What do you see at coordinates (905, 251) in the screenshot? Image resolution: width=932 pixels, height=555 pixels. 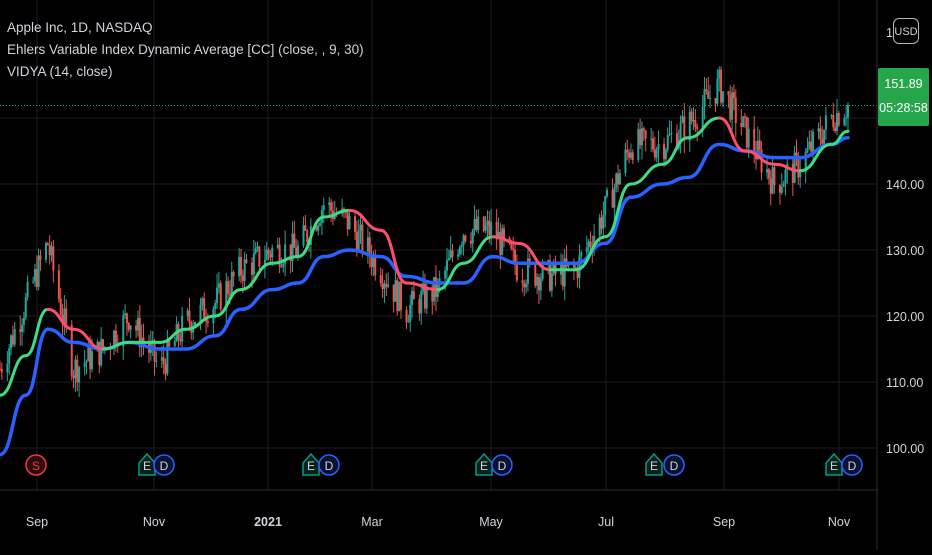 I see `price-tick-label: 130.00` at bounding box center [905, 251].